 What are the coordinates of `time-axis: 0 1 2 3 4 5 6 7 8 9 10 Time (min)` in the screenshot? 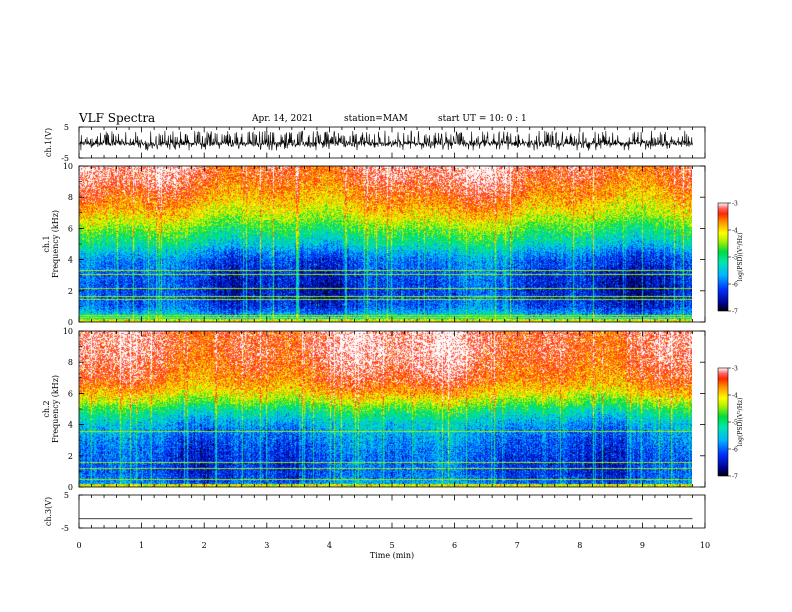 It's located at (393, 550).